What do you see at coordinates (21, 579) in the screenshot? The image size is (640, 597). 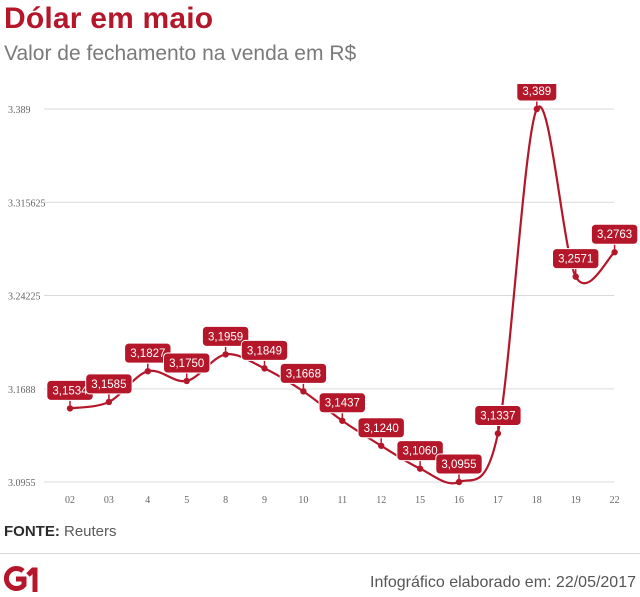 I see `g1-logo` at bounding box center [21, 579].